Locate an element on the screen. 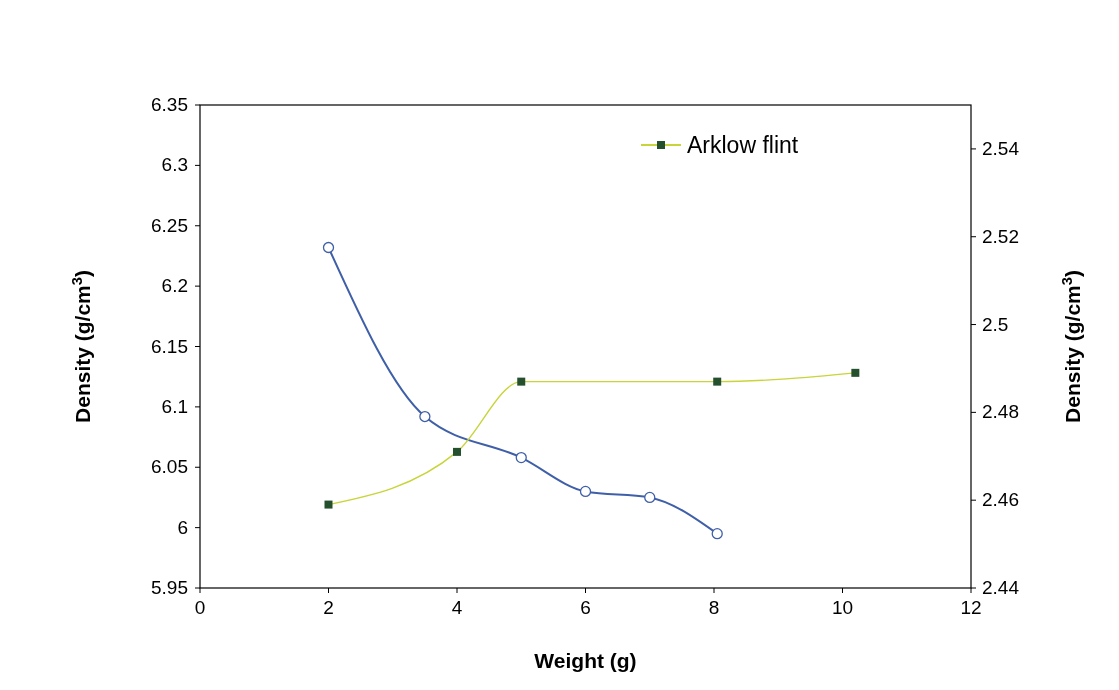 Image resolution: width=1119 pixels, height=690 pixels. x-tick-label: 0 is located at coordinates (200, 607).